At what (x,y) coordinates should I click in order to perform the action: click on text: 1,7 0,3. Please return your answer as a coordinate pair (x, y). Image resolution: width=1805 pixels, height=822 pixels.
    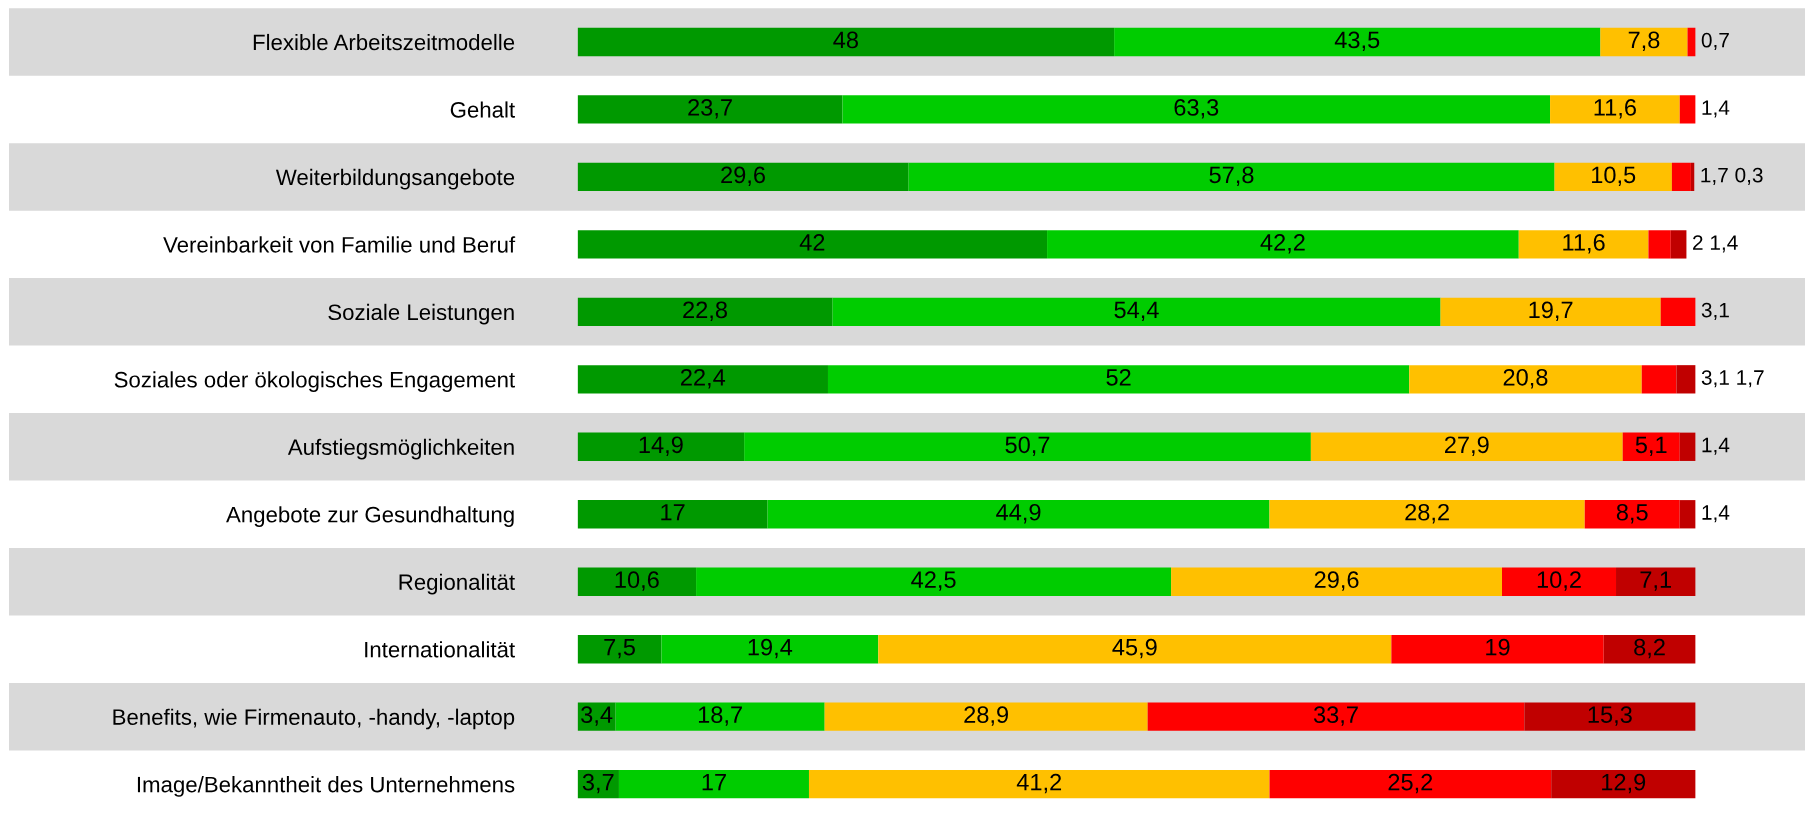
    Looking at the image, I should click on (1732, 176).